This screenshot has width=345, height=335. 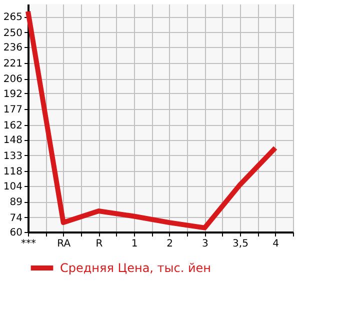 What do you see at coordinates (12, 80) in the screenshot?
I see `y-tick-label: 206` at bounding box center [12, 80].